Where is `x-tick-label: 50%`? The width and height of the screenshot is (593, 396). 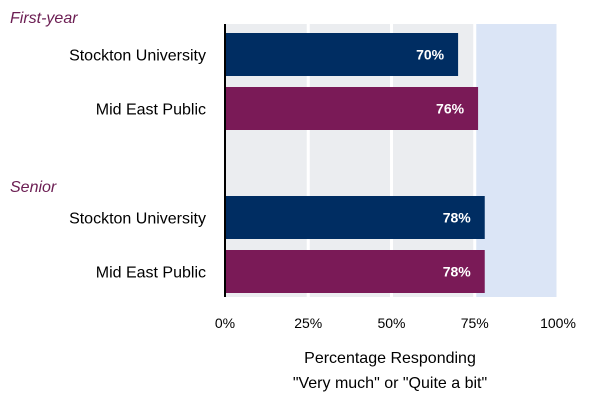
x-tick-label: 50% is located at coordinates (391, 323).